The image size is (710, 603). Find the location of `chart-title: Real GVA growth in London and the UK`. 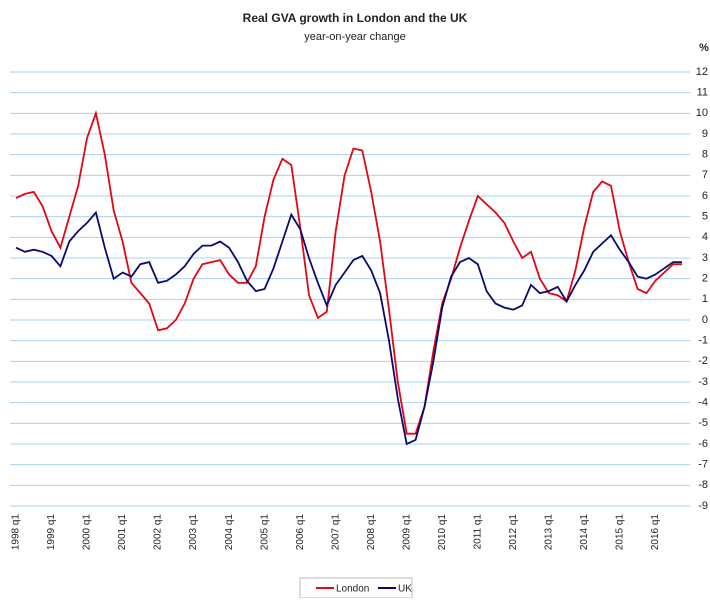

chart-title: Real GVA growth in London and the UK is located at coordinates (355, 18).